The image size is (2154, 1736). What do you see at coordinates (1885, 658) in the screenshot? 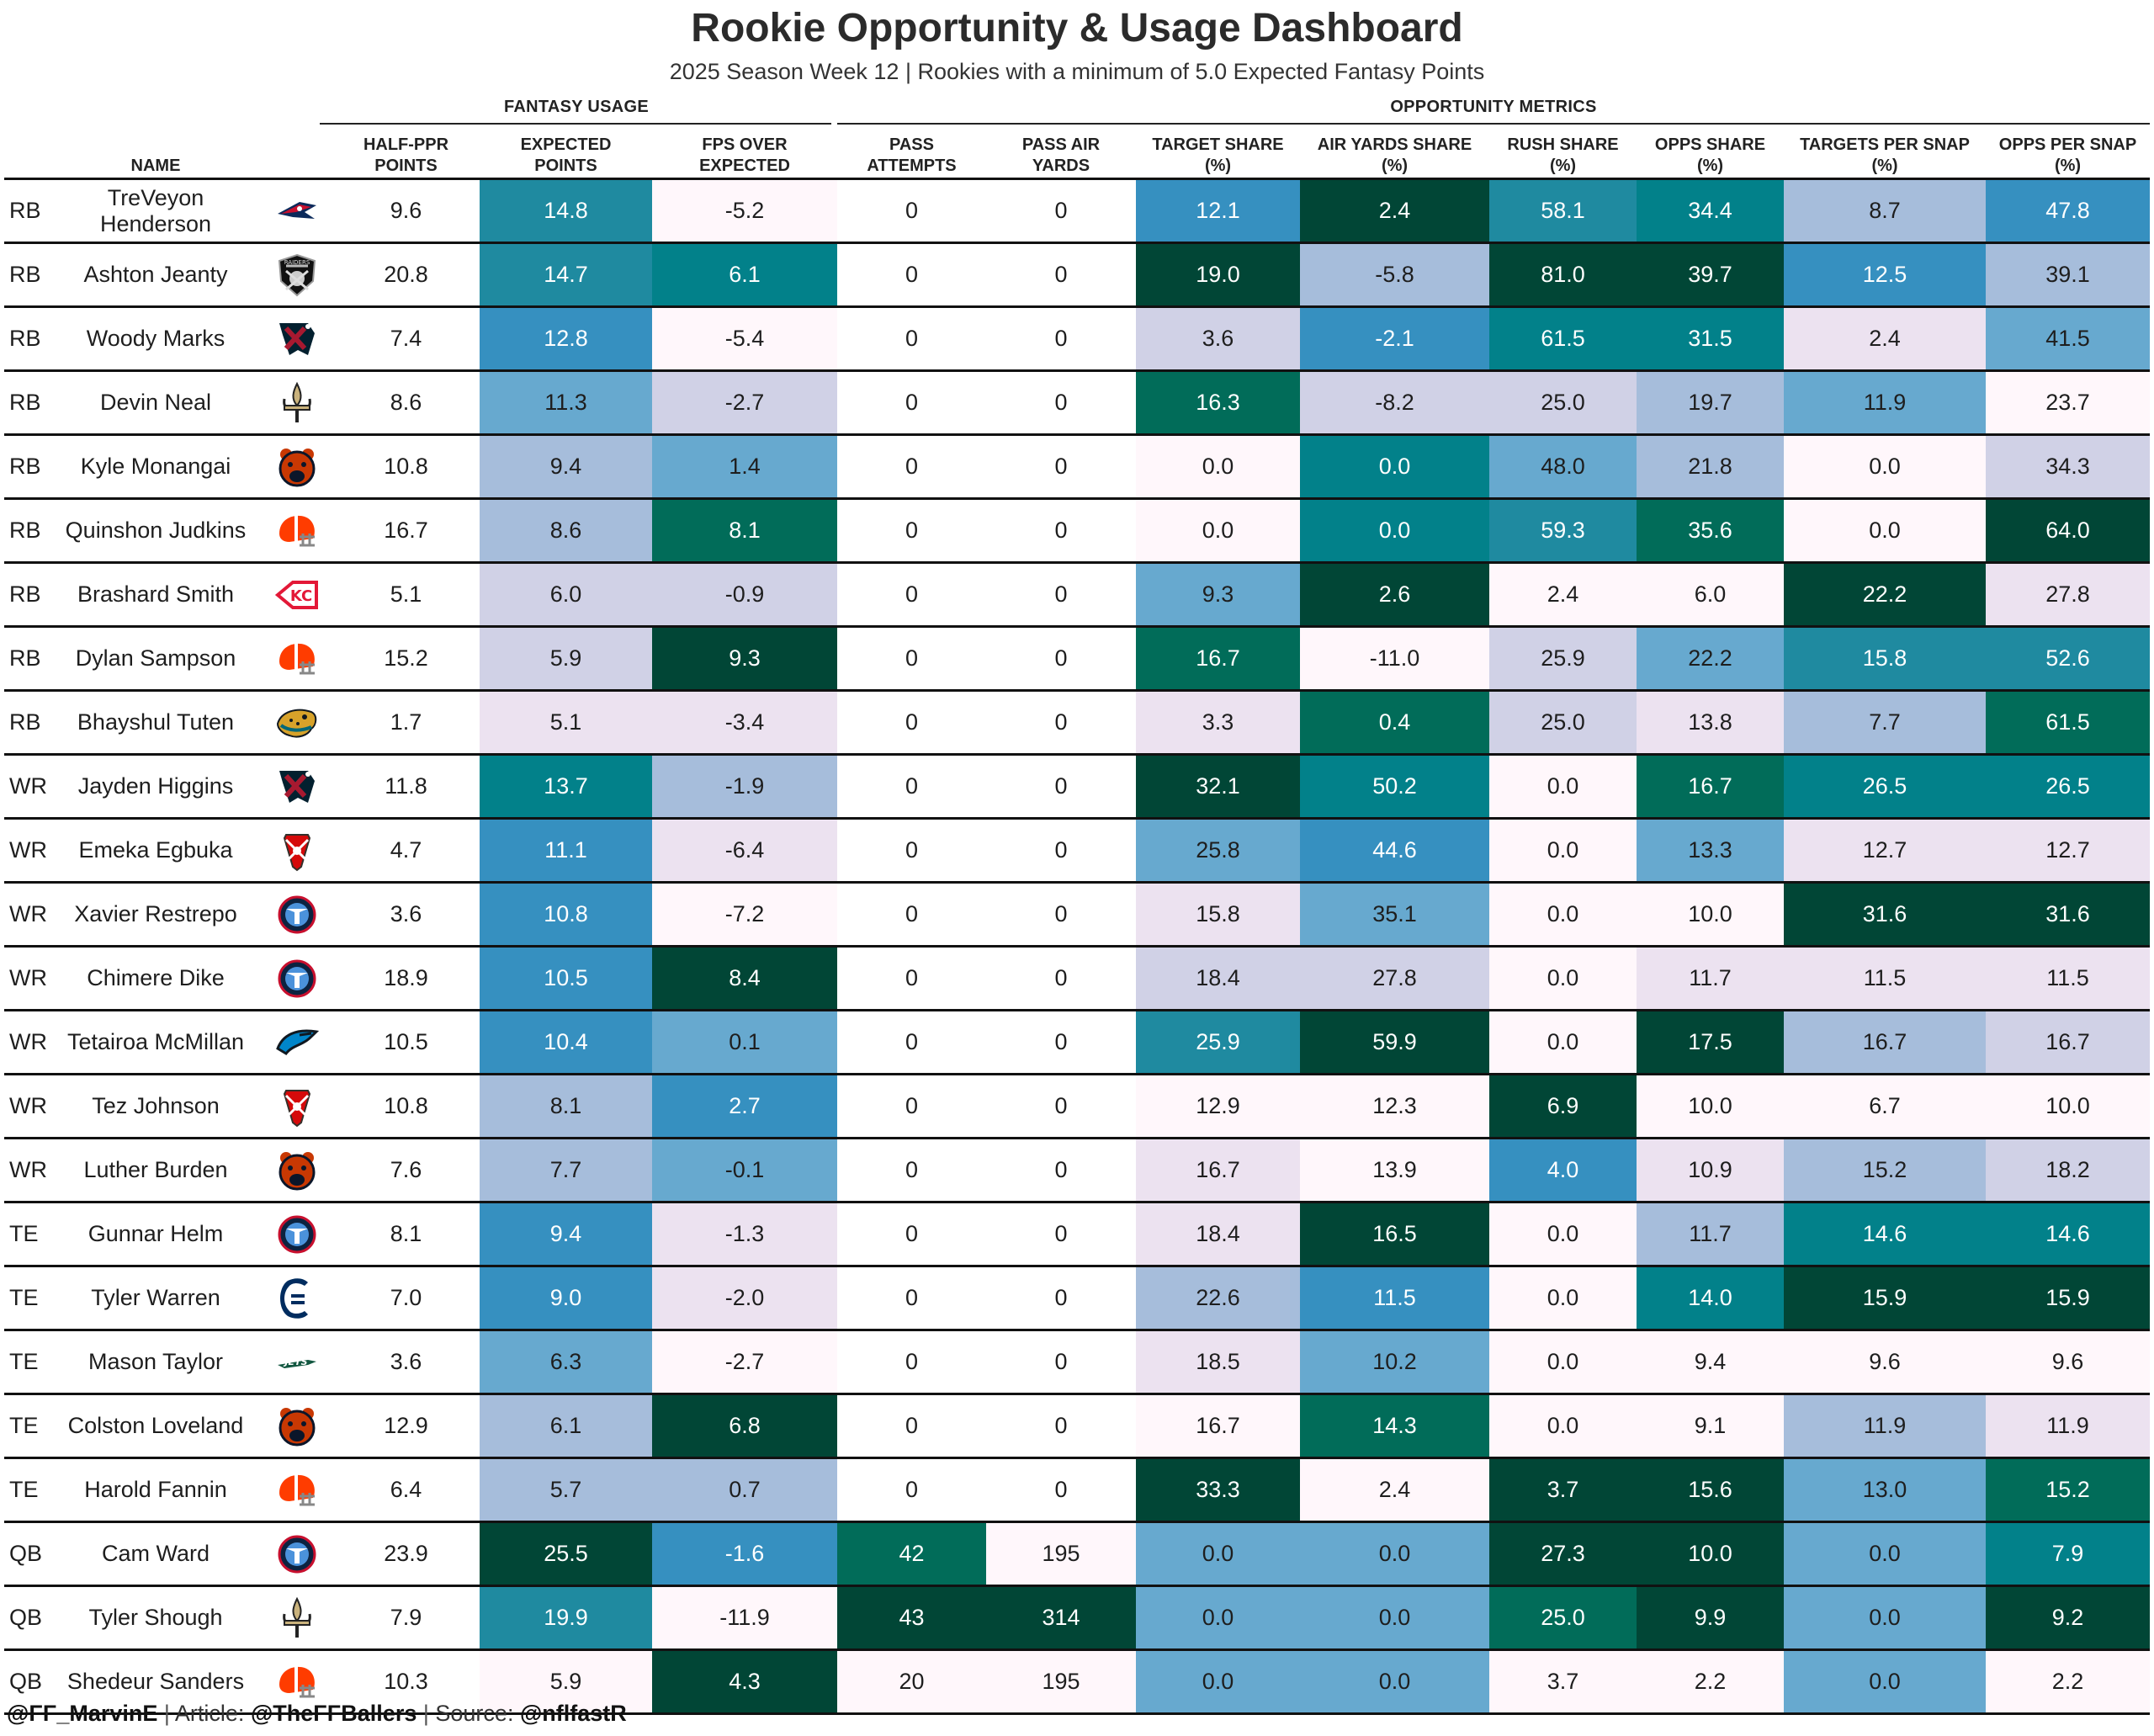
I see `cell-tps: 15.8` at bounding box center [1885, 658].